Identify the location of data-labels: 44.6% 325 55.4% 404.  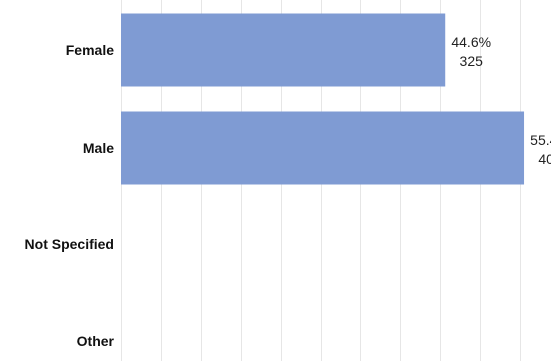
(501, 100).